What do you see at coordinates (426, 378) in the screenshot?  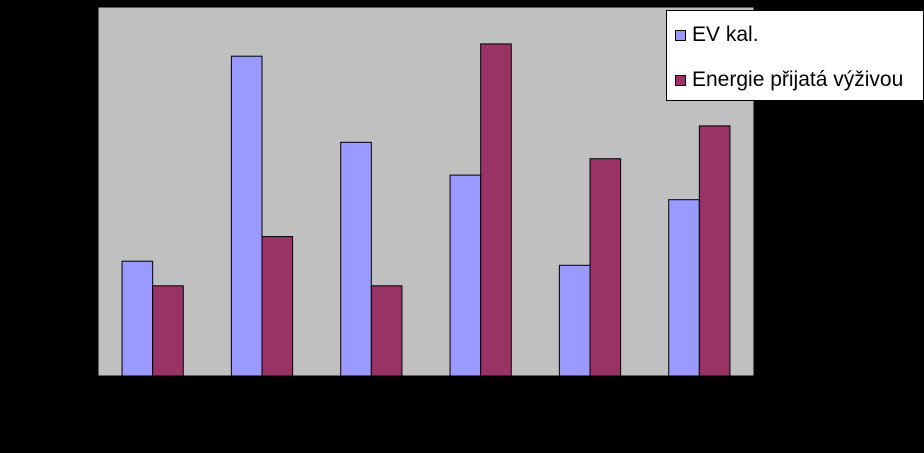 I see `x-axis-ticks` at bounding box center [426, 378].